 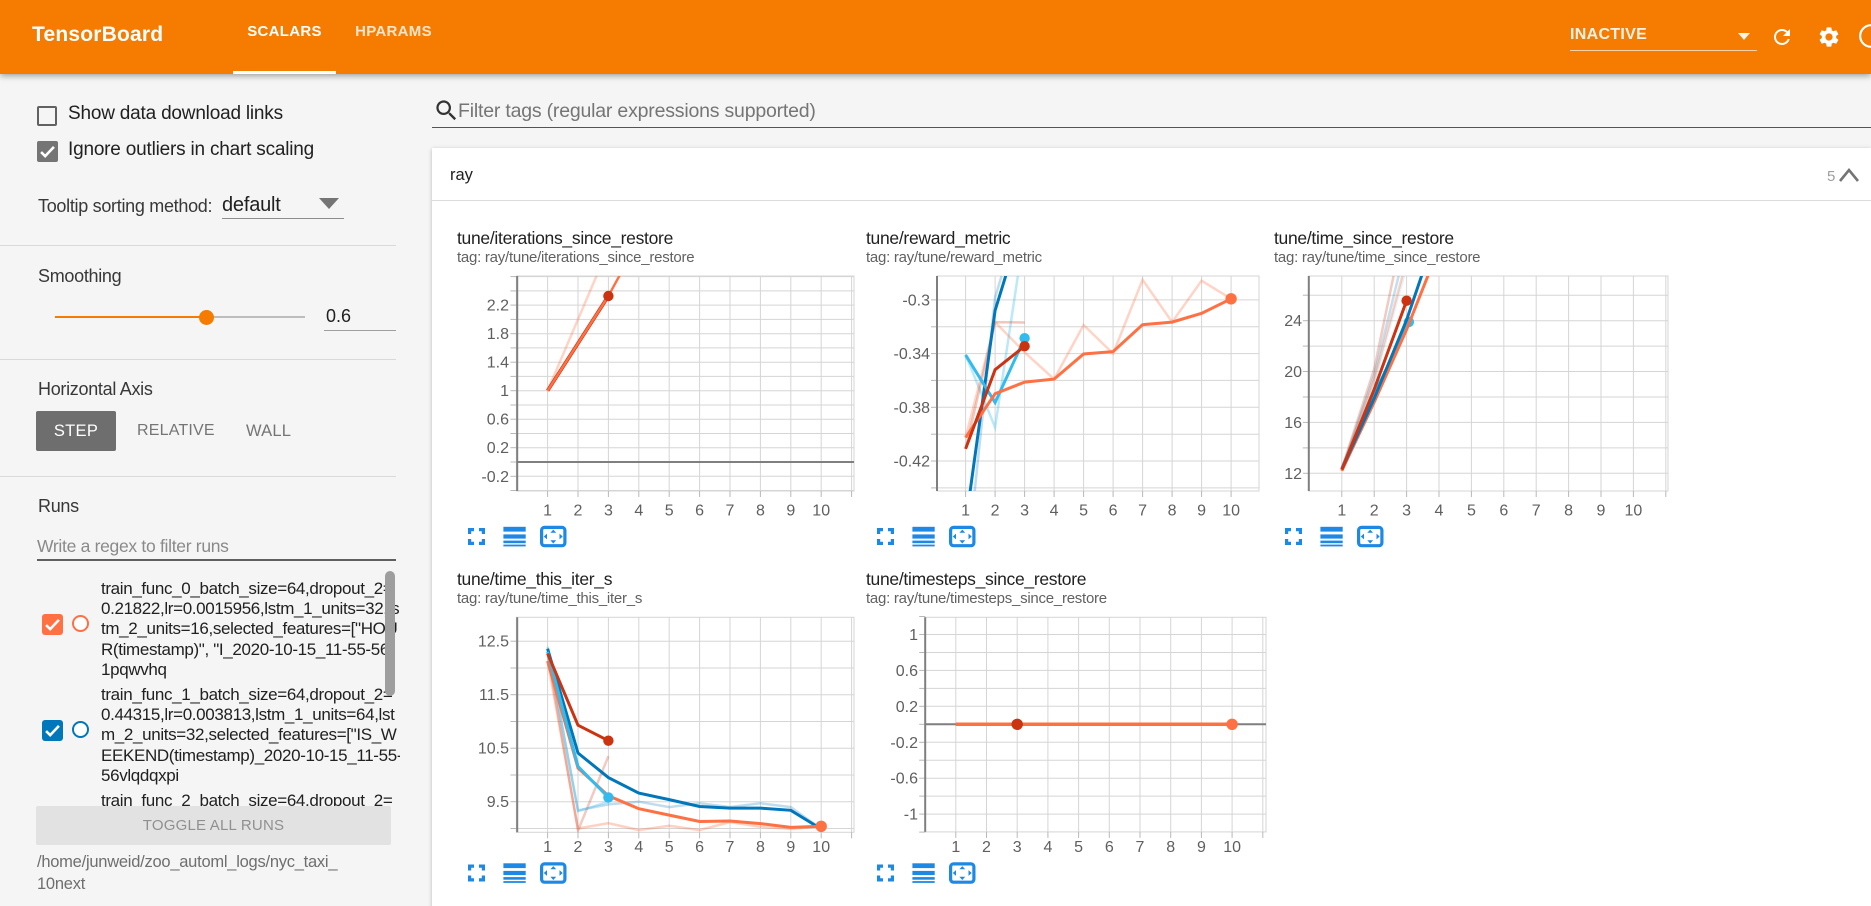 I want to click on svg-text: -0.42, so click(x=912, y=462).